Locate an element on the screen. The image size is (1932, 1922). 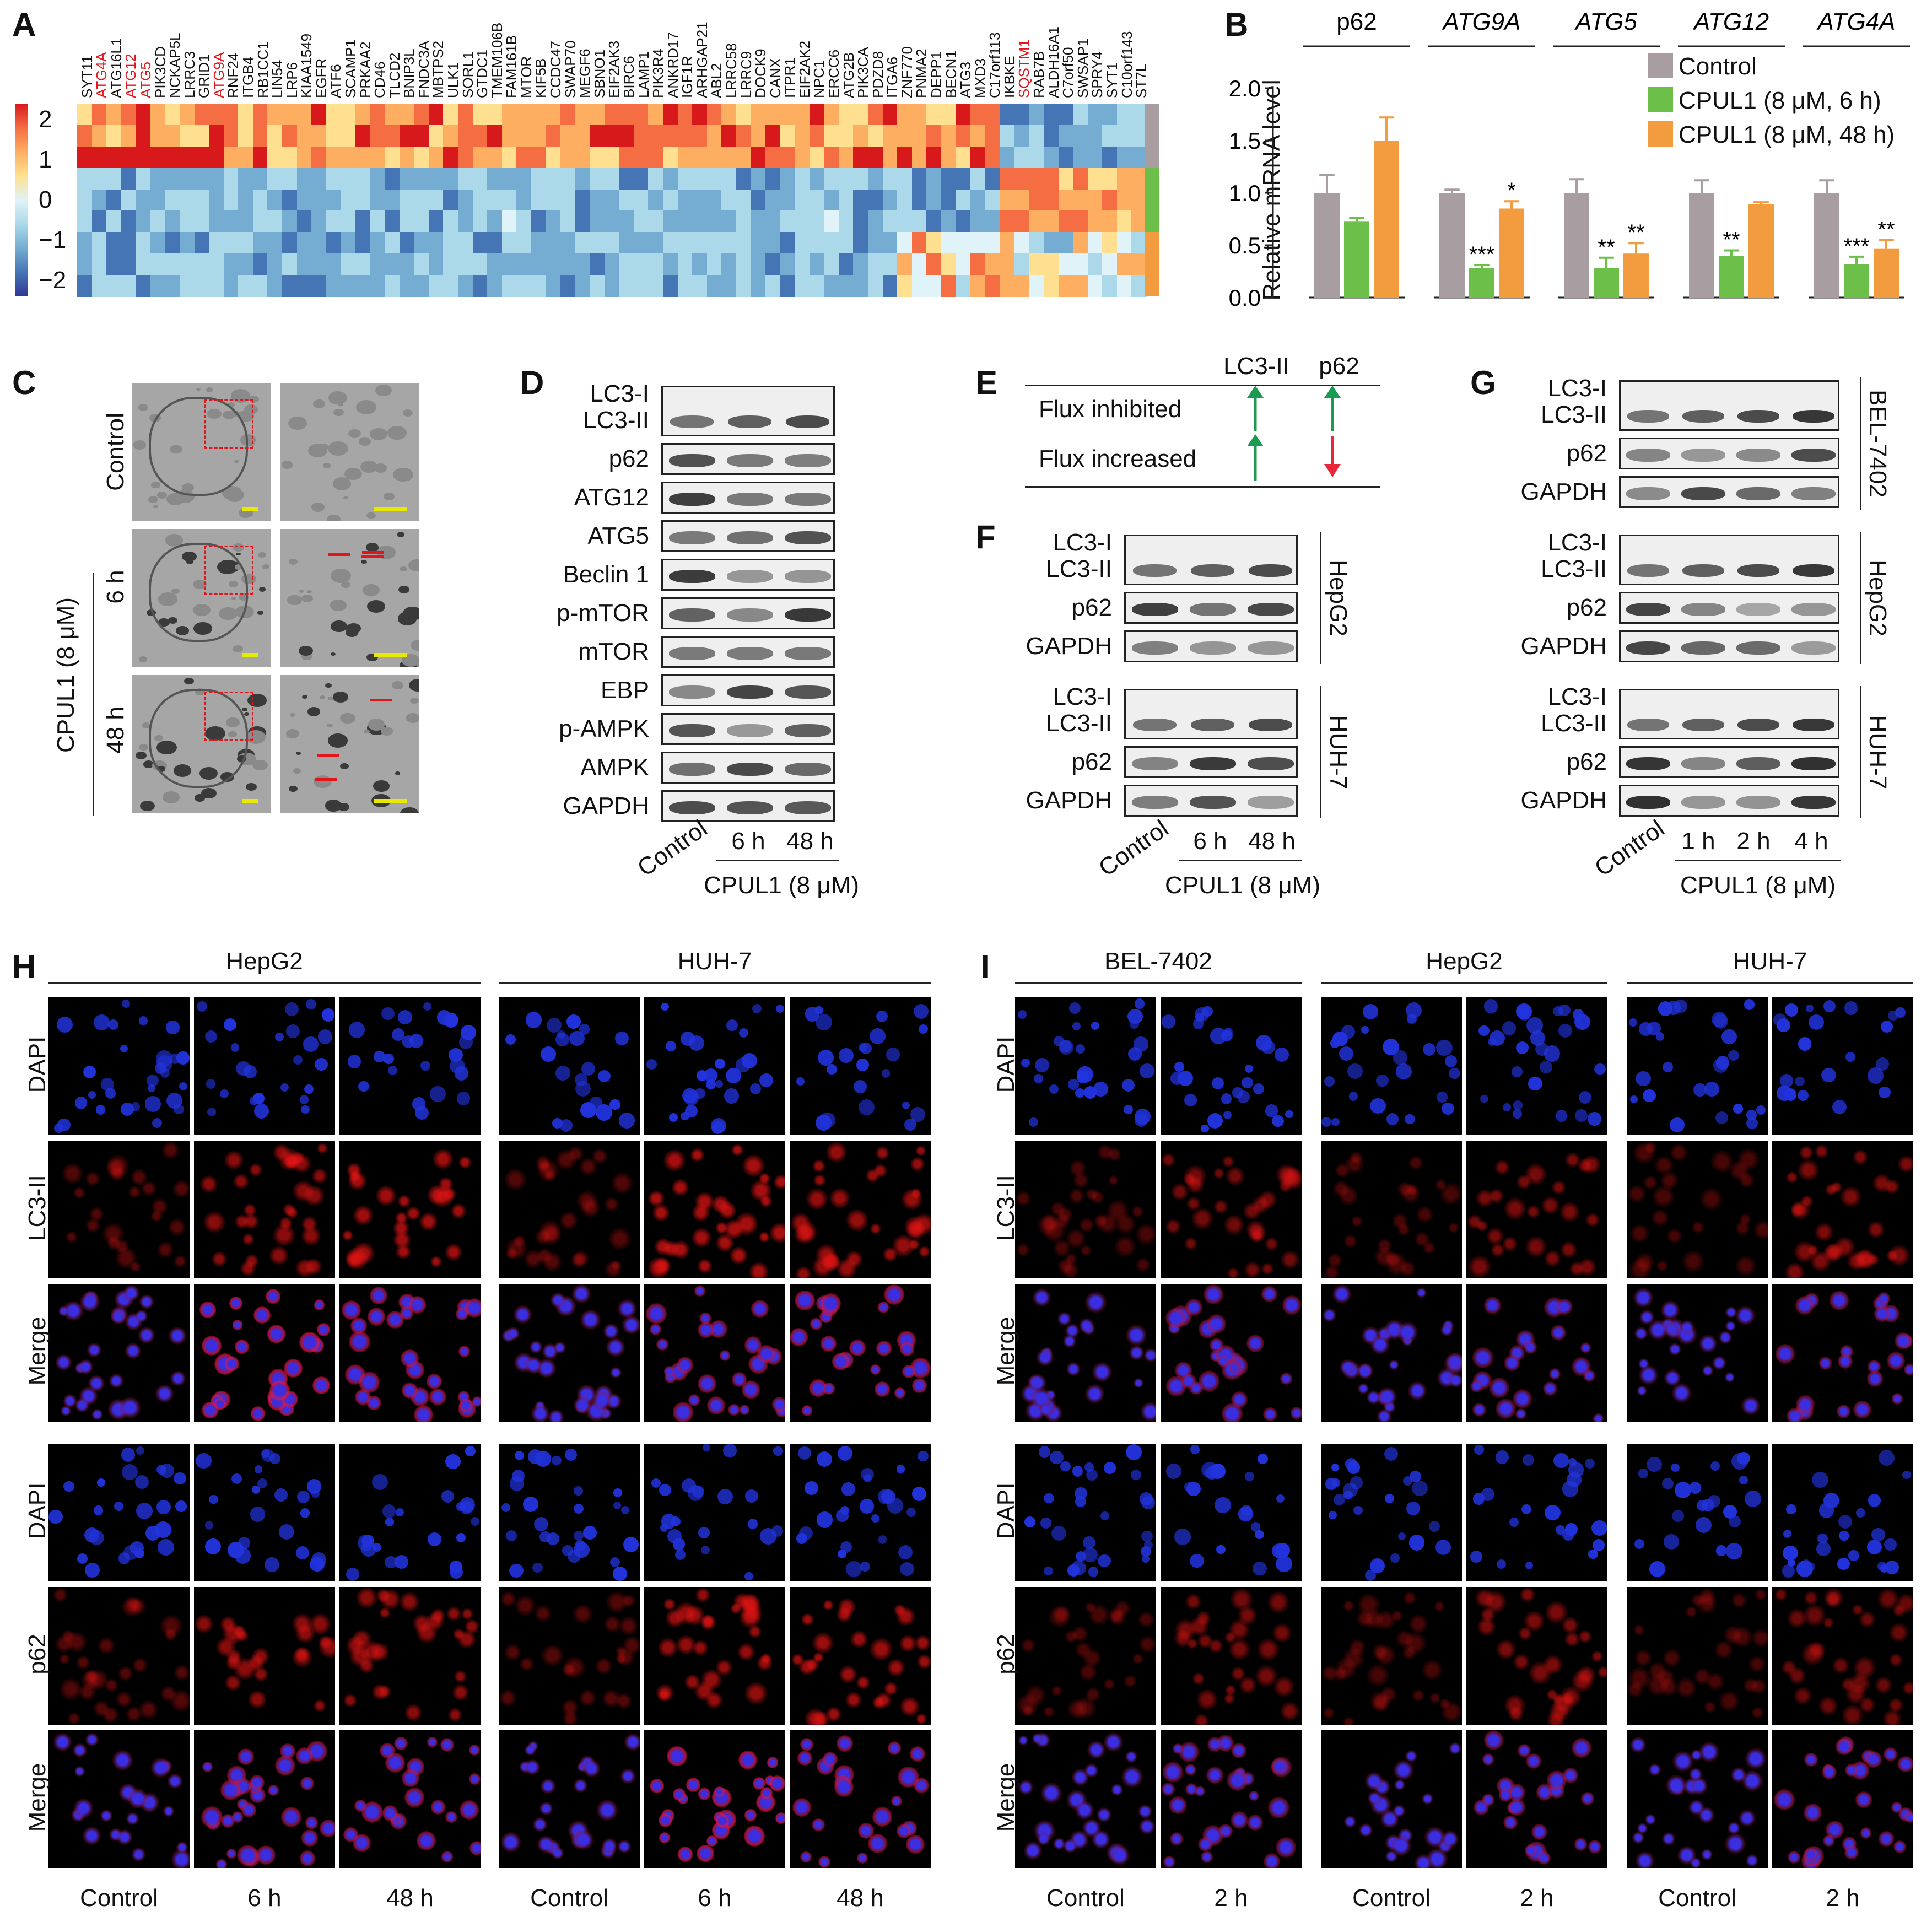
row-label: LC3-II is located at coordinates (1574, 414).